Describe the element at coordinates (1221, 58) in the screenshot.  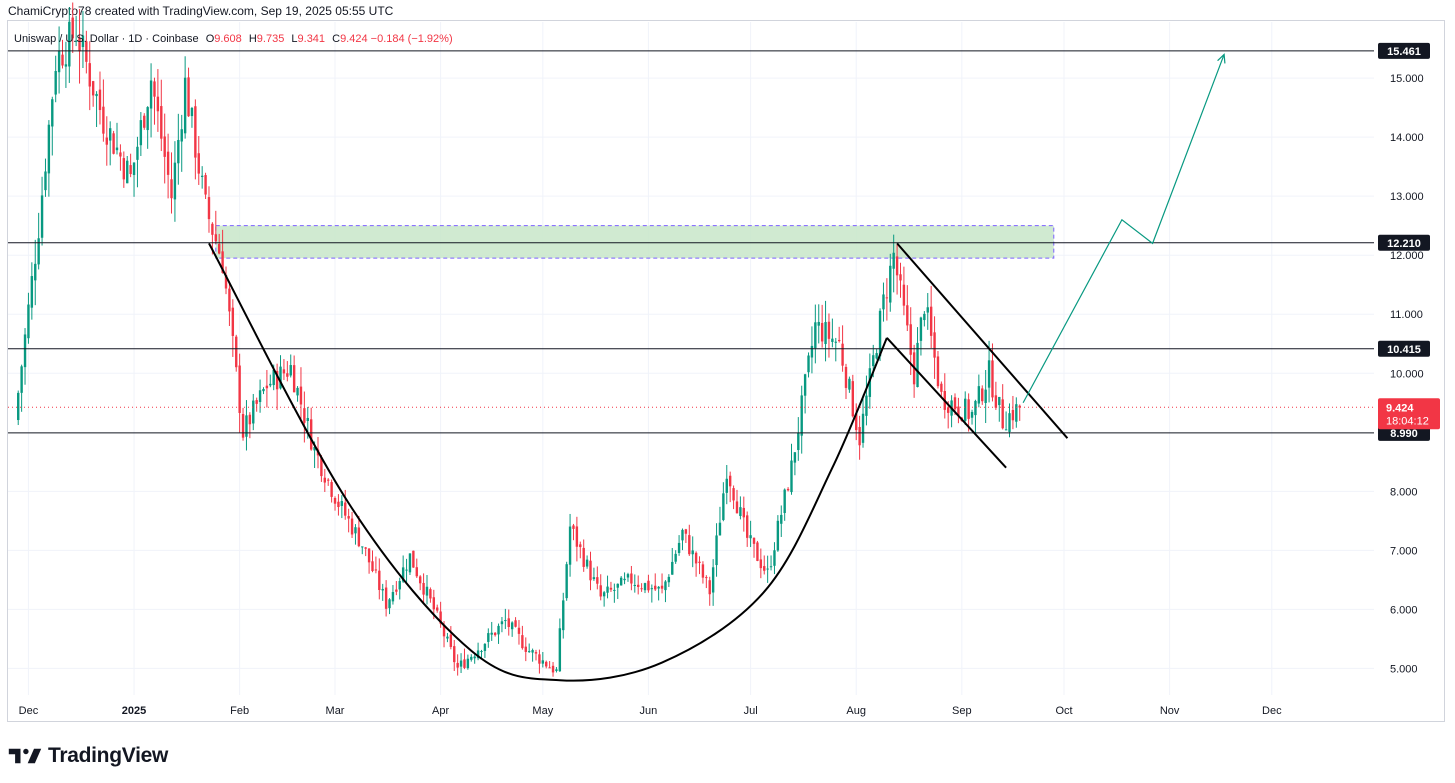
I see `projection-arrowhead` at that location.